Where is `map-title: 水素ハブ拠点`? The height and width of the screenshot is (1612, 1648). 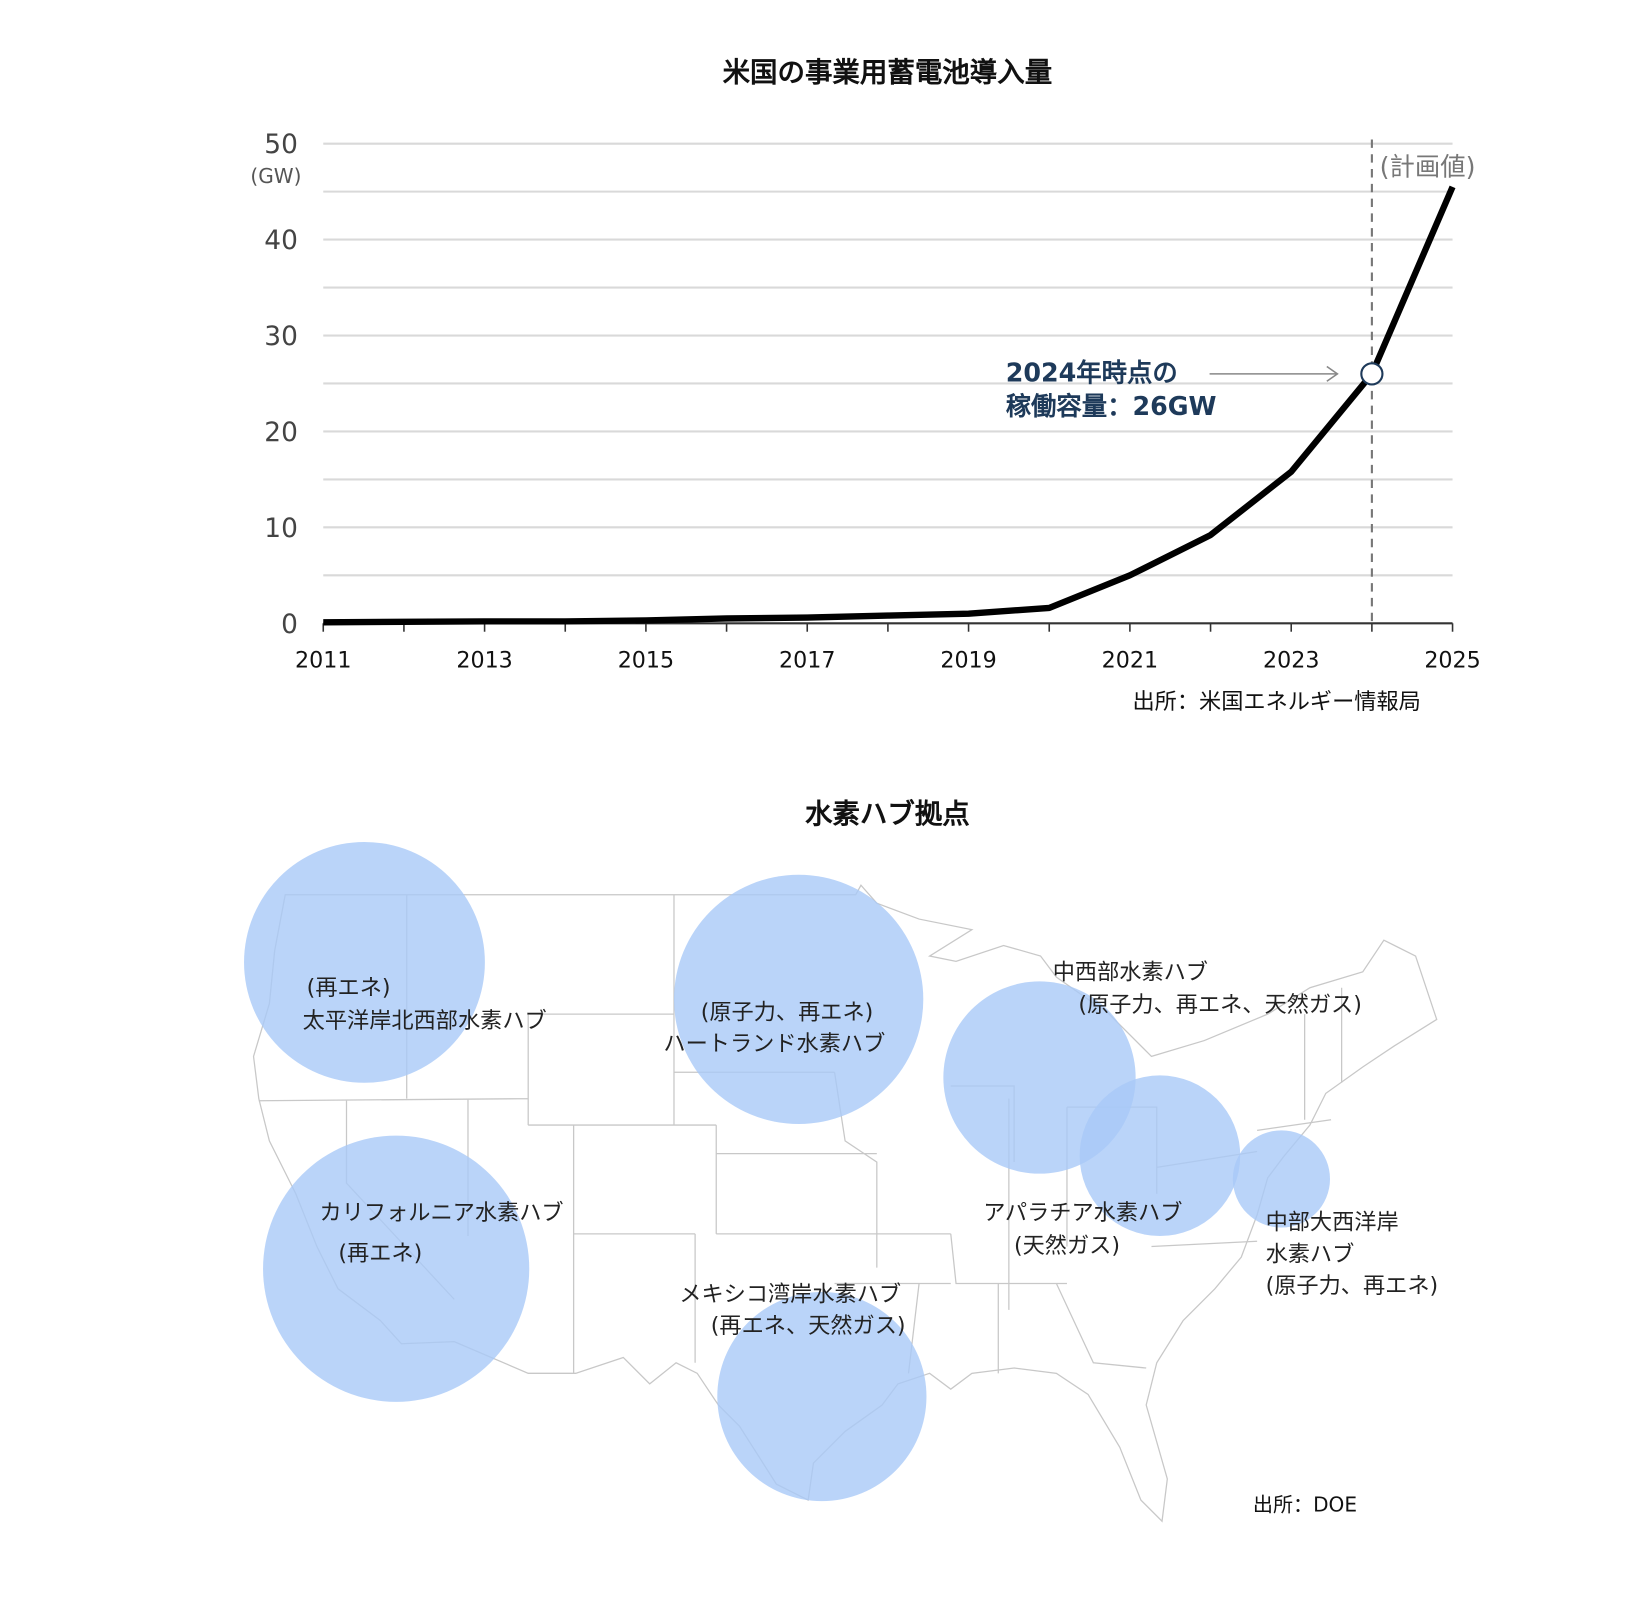
map-title: 水素ハブ拠点 is located at coordinates (887, 814).